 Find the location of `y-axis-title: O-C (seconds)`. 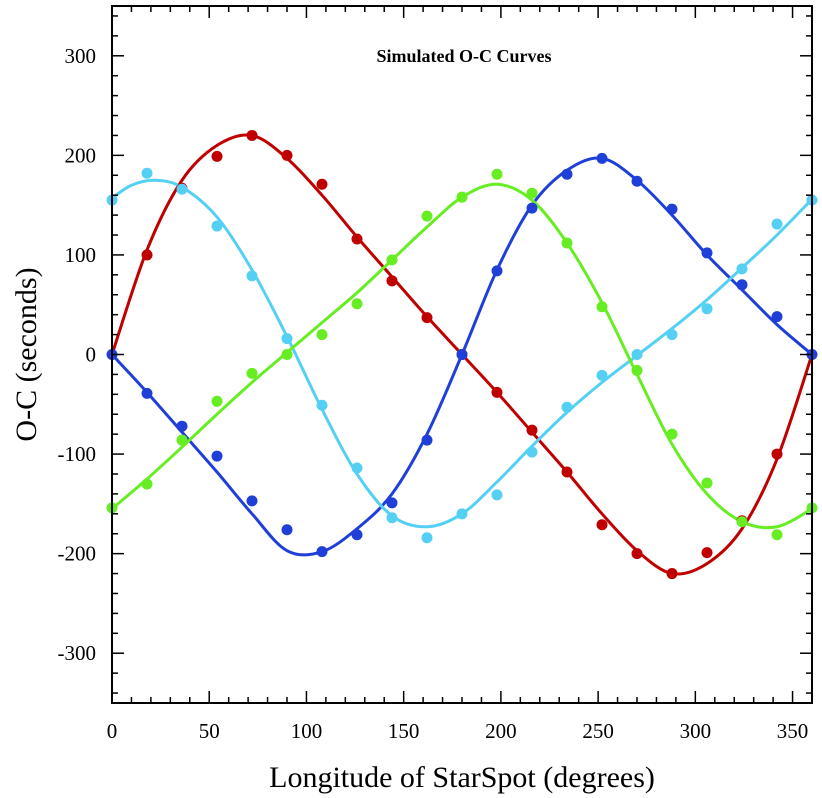

y-axis-title: O-C (seconds) is located at coordinates (26, 354).